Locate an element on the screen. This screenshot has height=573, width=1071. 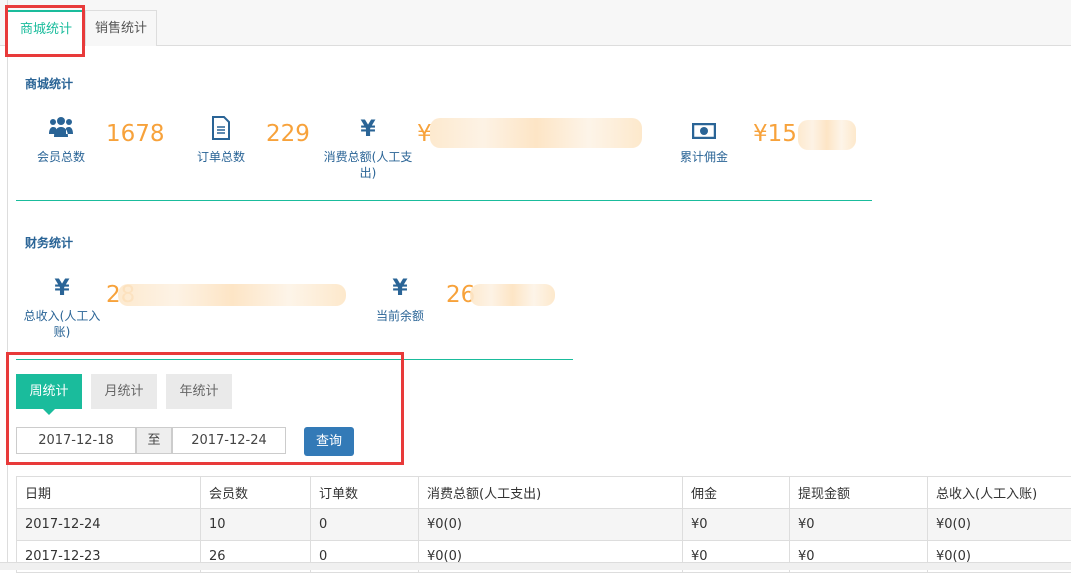
column-header: 总收入(人工入账) is located at coordinates (999, 493).